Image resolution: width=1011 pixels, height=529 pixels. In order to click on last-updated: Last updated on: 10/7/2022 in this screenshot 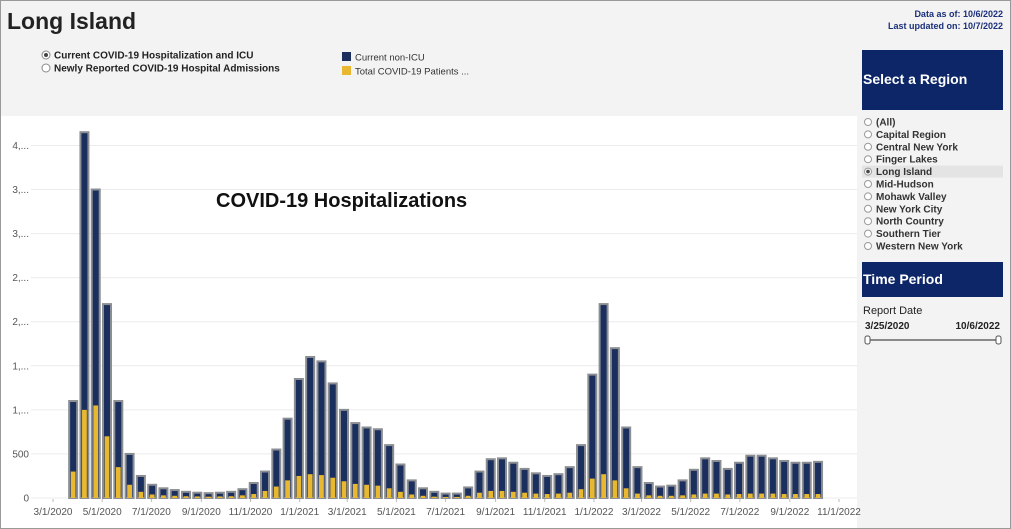, I will do `click(945, 26)`.